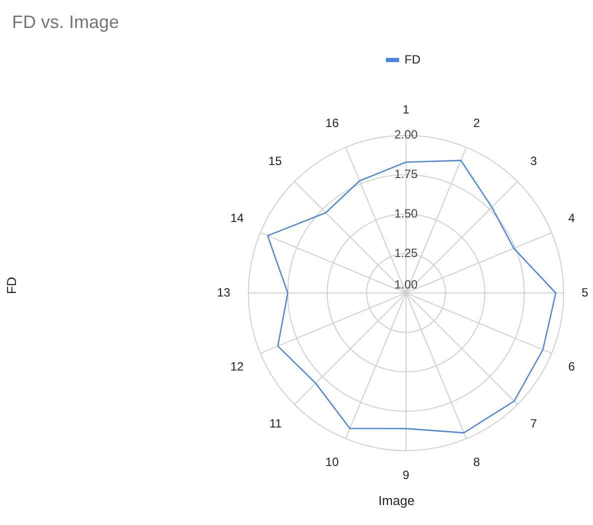 The image size is (593, 525). I want to click on spoke-label: 3, so click(534, 161).